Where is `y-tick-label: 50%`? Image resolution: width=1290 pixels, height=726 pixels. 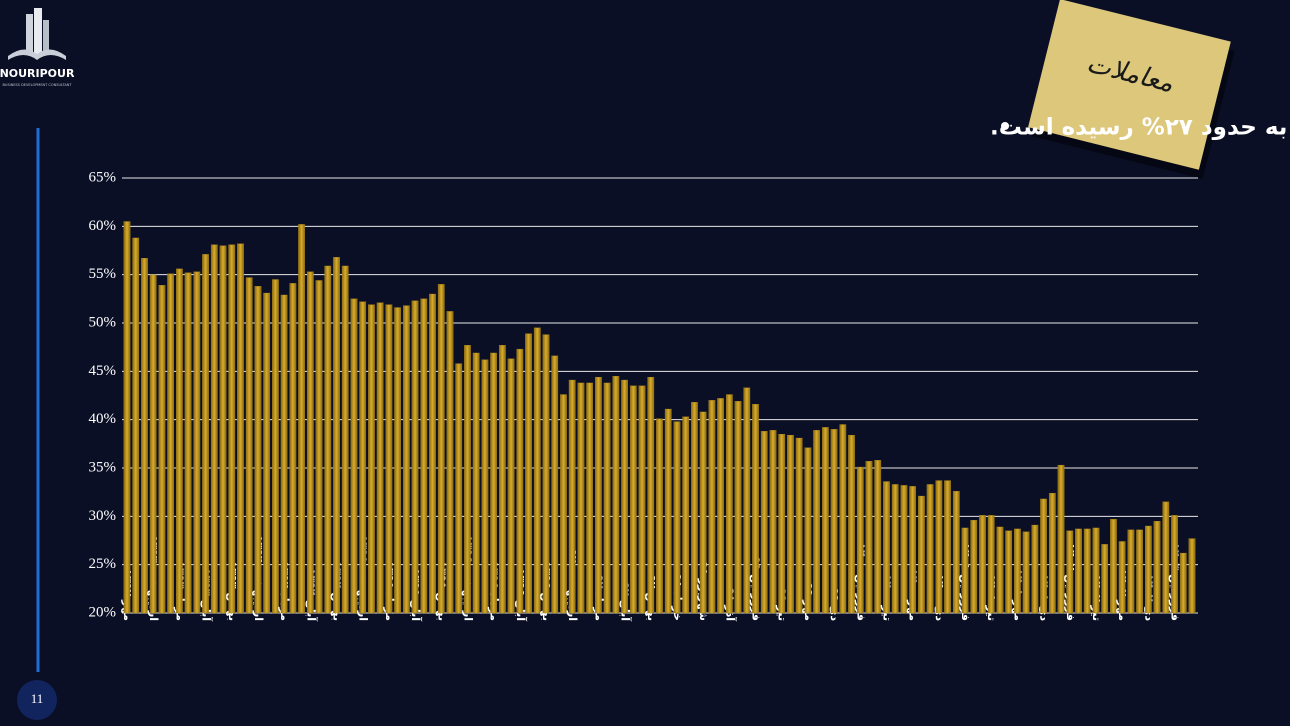 y-tick-label: 50% is located at coordinates (103, 322).